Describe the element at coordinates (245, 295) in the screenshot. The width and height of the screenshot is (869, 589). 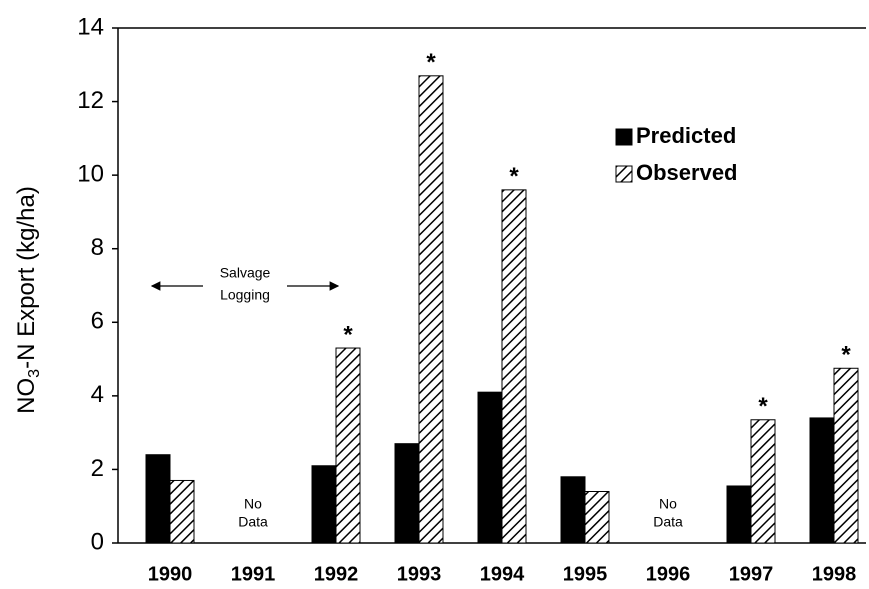
I see `period-note: Logging` at that location.